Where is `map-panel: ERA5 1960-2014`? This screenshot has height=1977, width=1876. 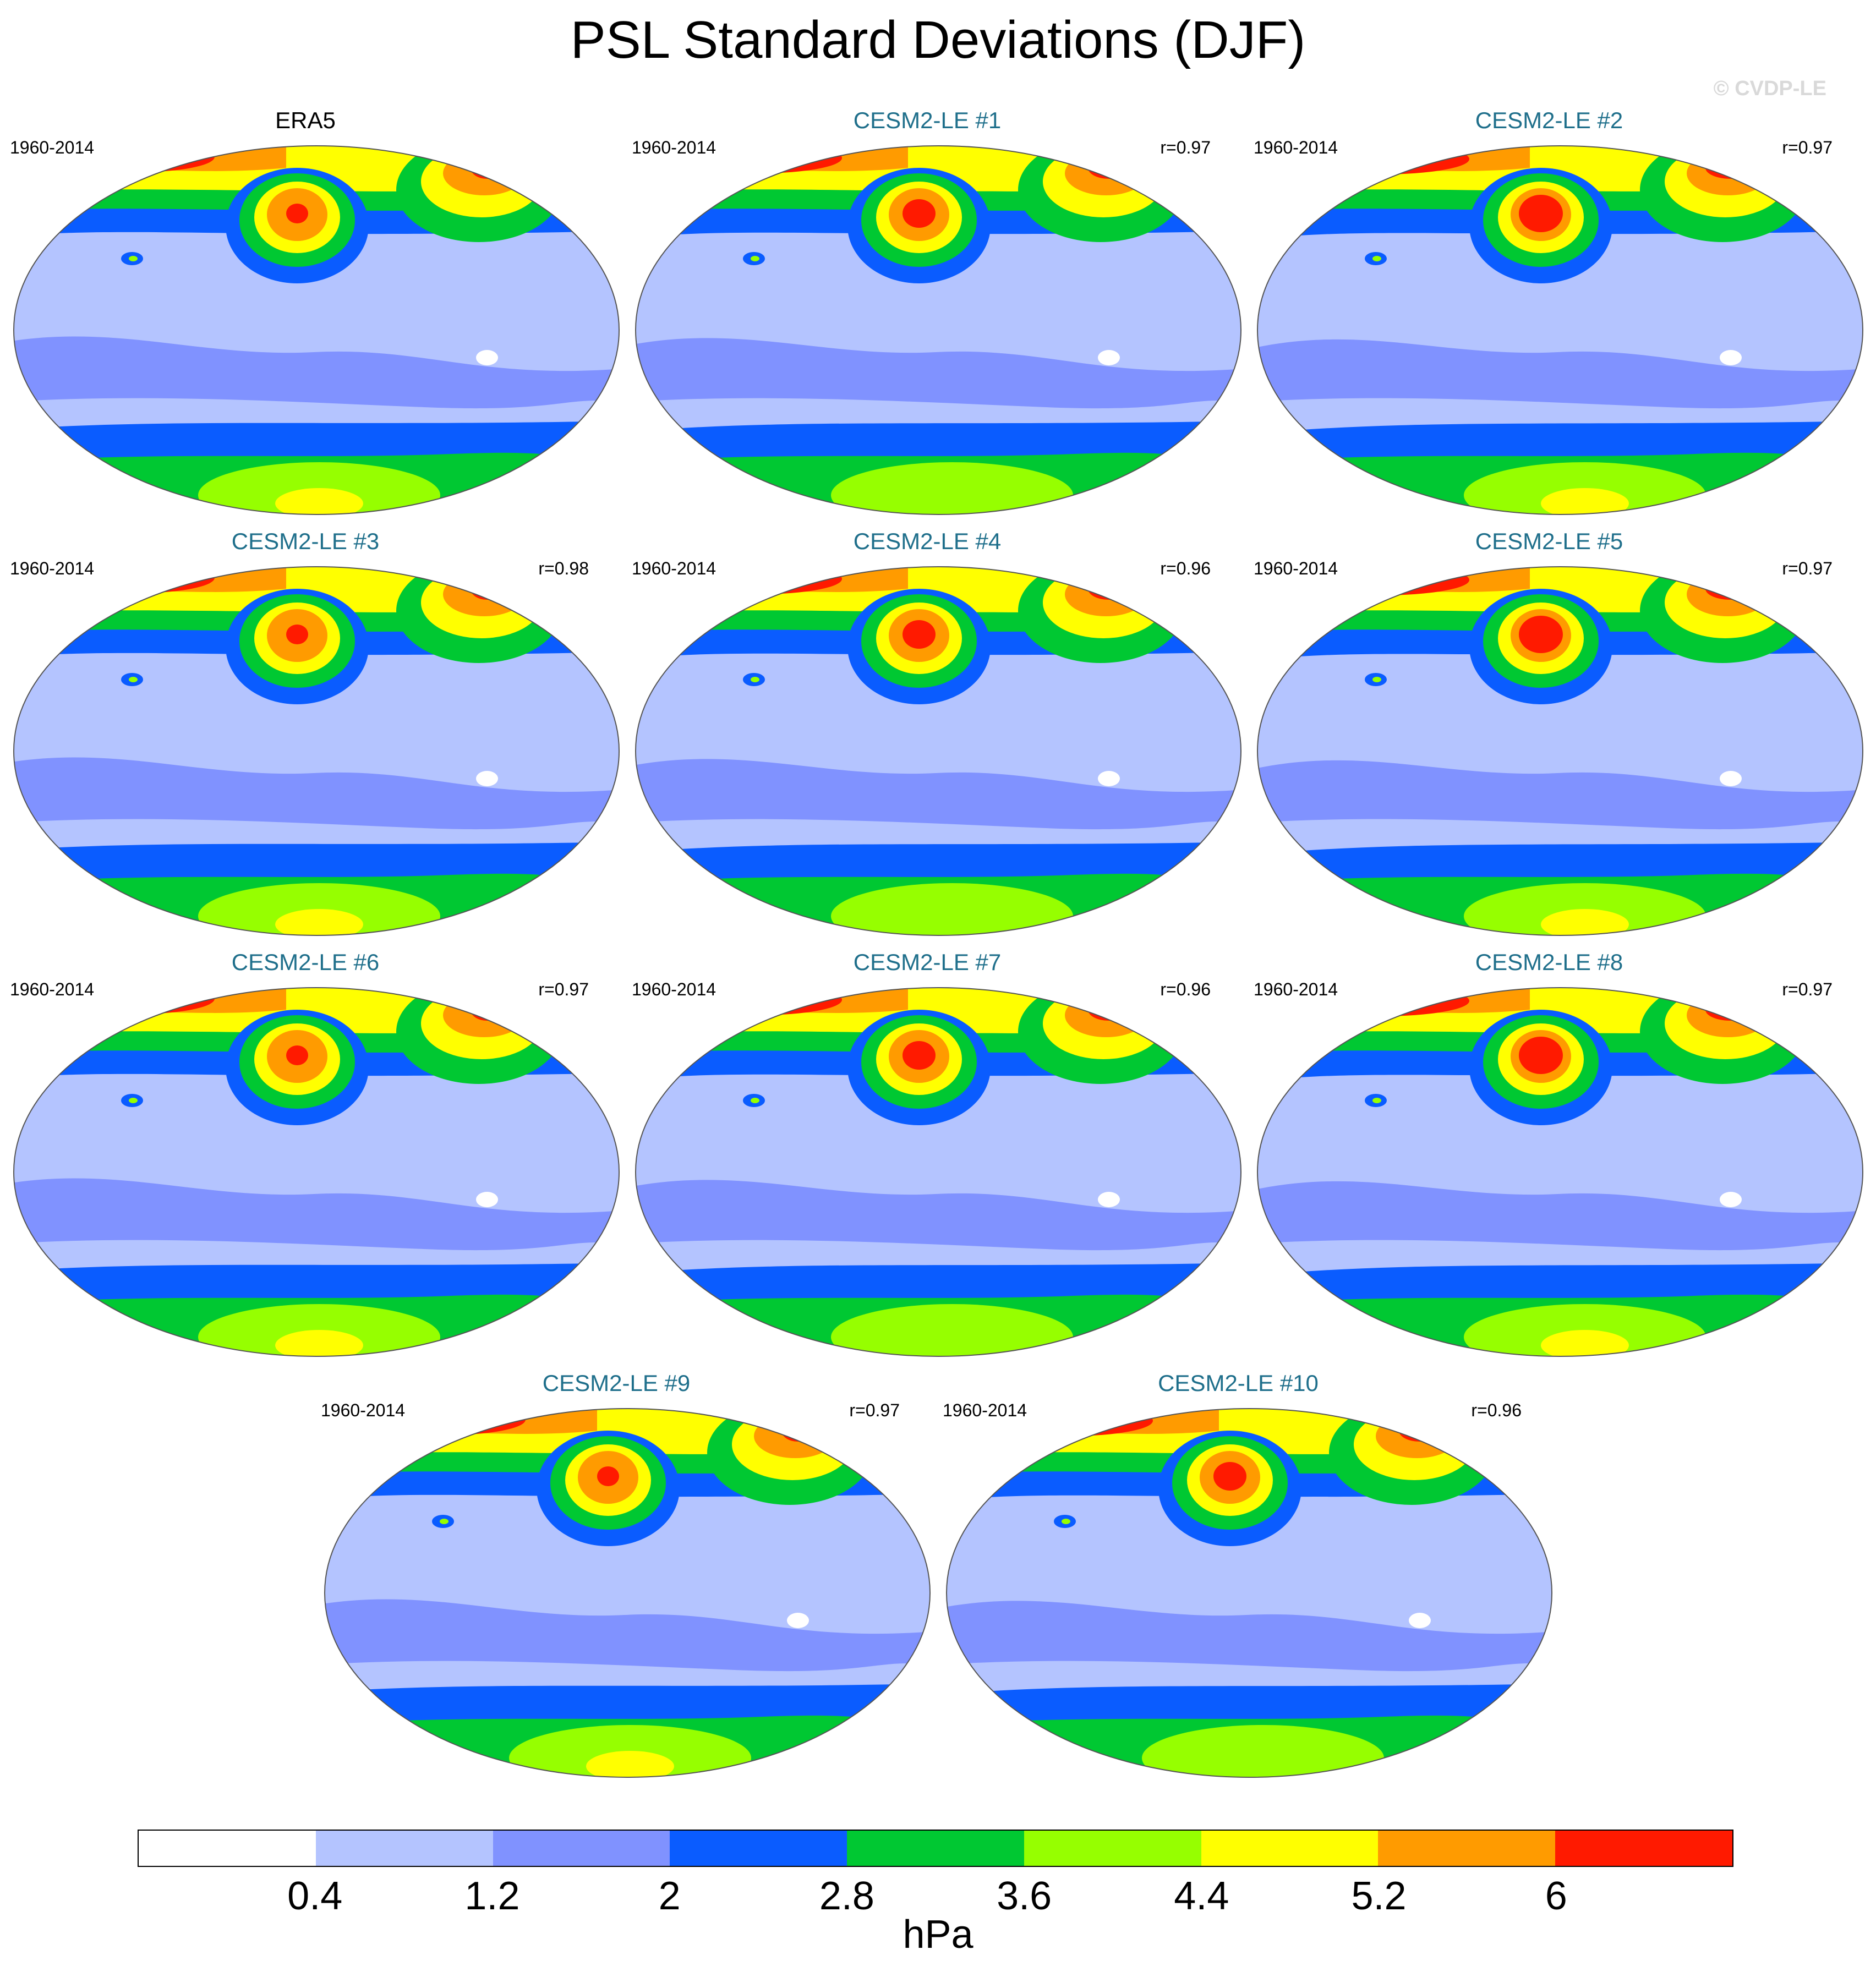 map-panel: ERA5 1960-2014 is located at coordinates (310, 311).